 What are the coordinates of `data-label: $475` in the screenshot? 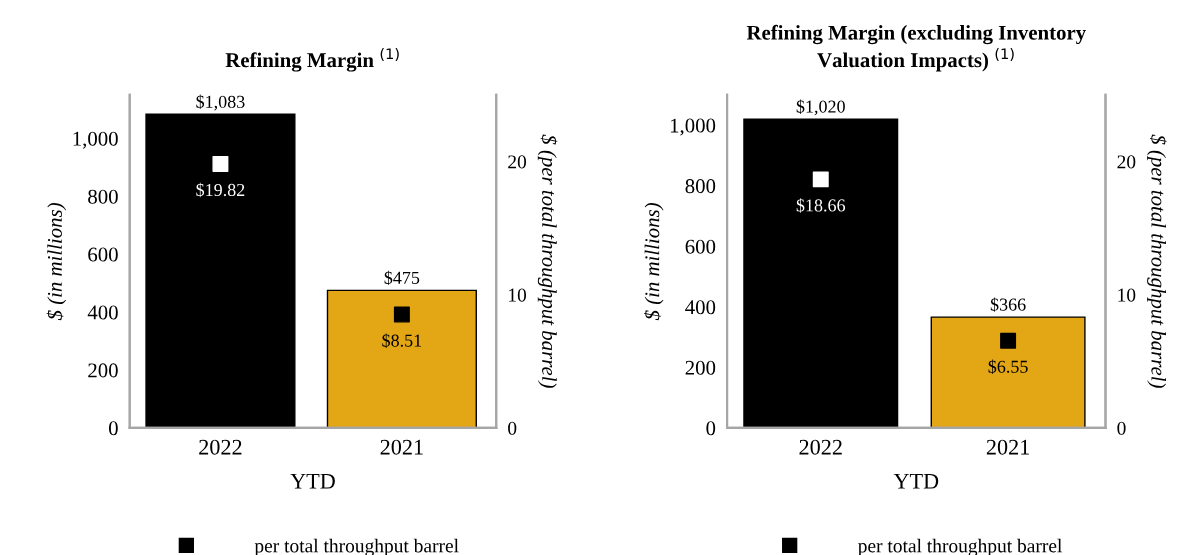 It's located at (402, 278).